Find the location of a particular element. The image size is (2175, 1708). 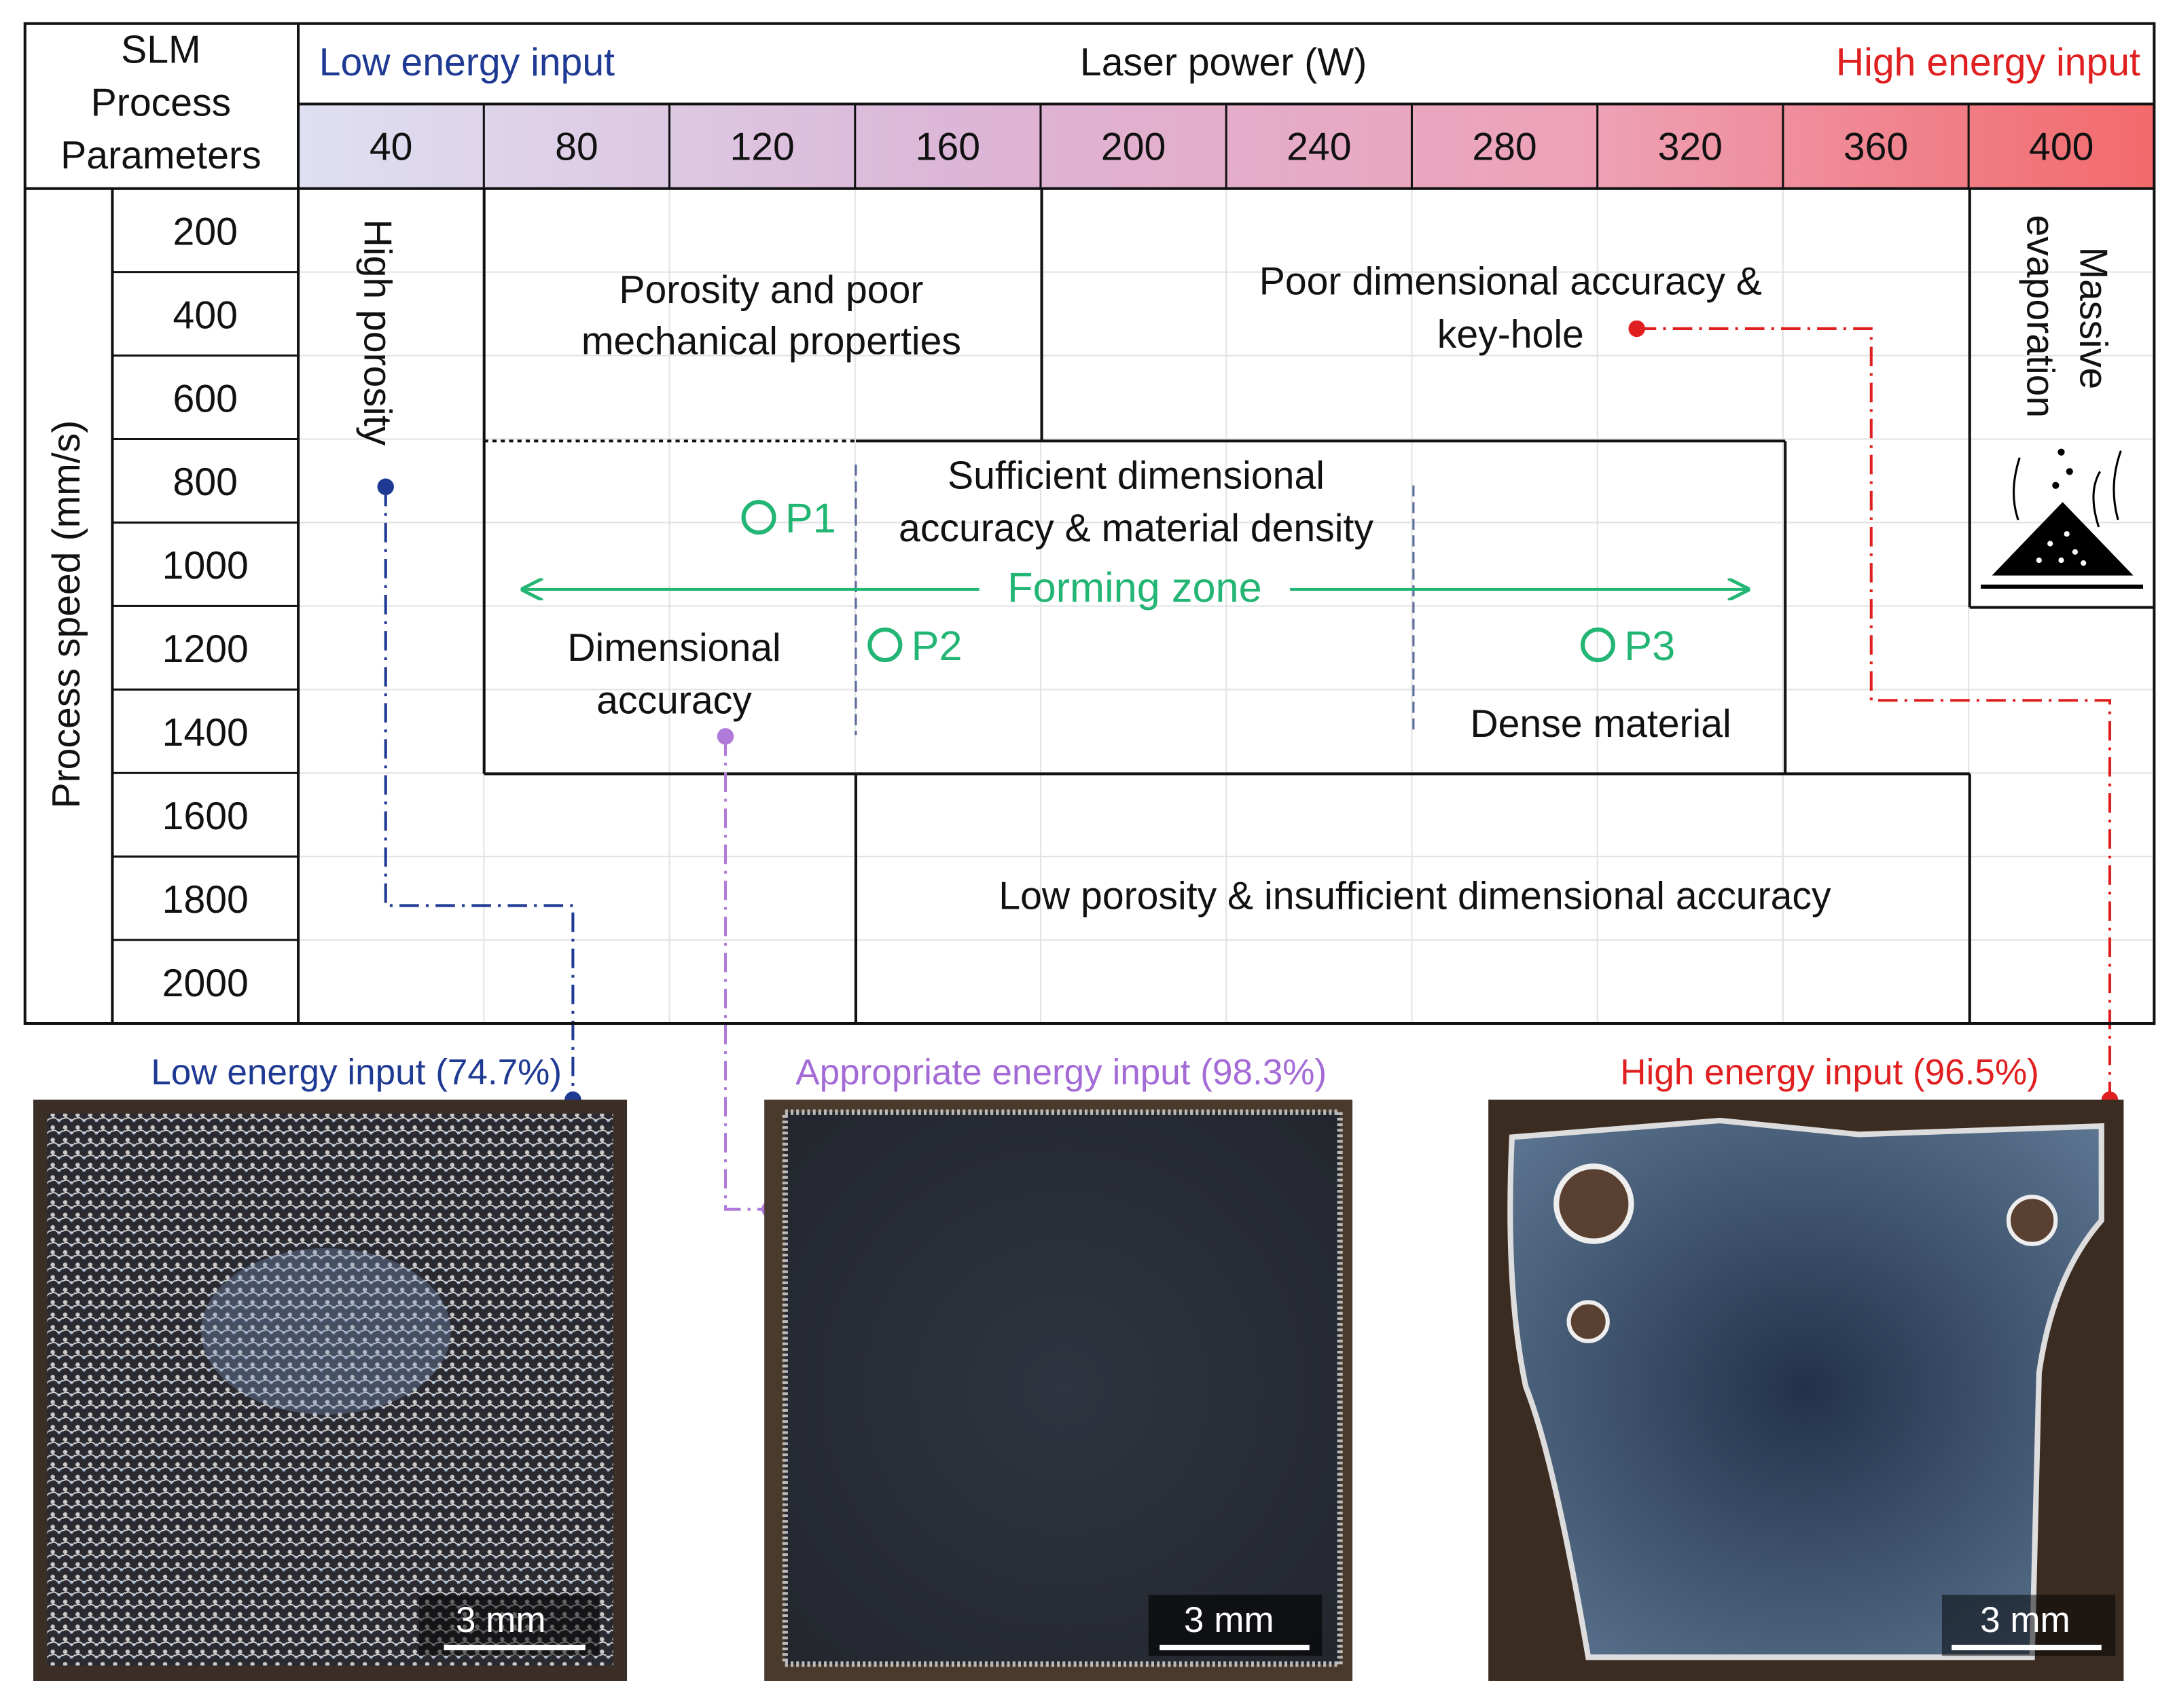

point-label: P1 is located at coordinates (810, 518).